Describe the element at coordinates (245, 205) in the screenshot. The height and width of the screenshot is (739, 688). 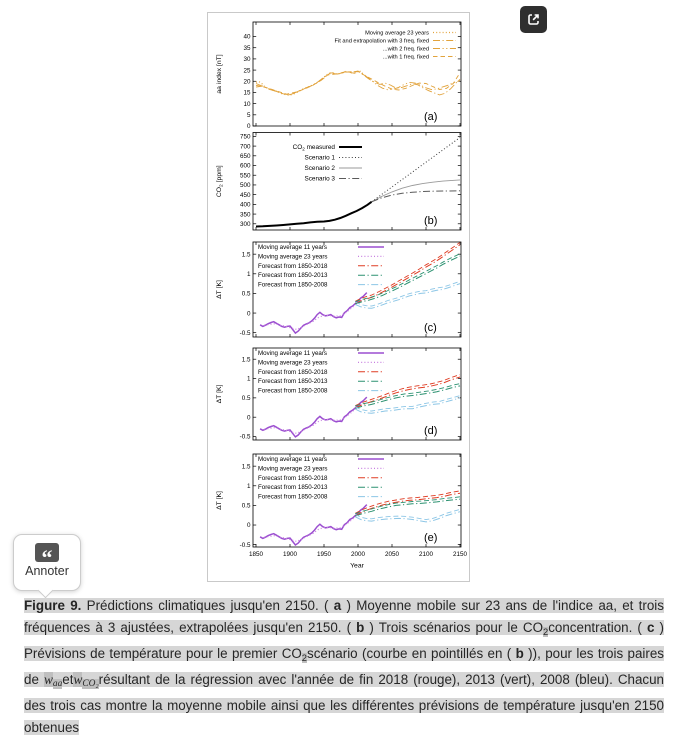
I see `svg-text: 400` at that location.